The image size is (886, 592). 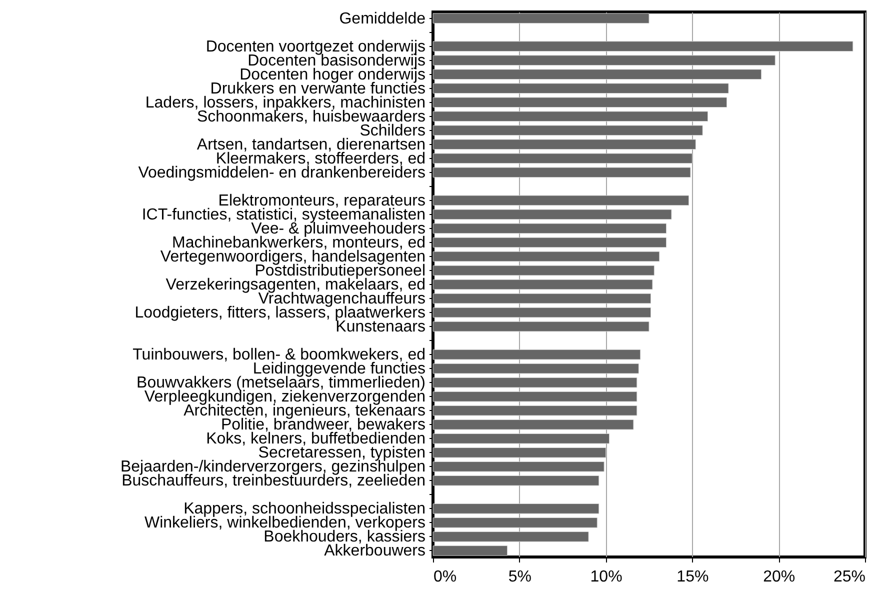 What do you see at coordinates (284, 215) in the screenshot?
I see `y-tick-label: ICT-functies, statistici, systeemanalisten` at bounding box center [284, 215].